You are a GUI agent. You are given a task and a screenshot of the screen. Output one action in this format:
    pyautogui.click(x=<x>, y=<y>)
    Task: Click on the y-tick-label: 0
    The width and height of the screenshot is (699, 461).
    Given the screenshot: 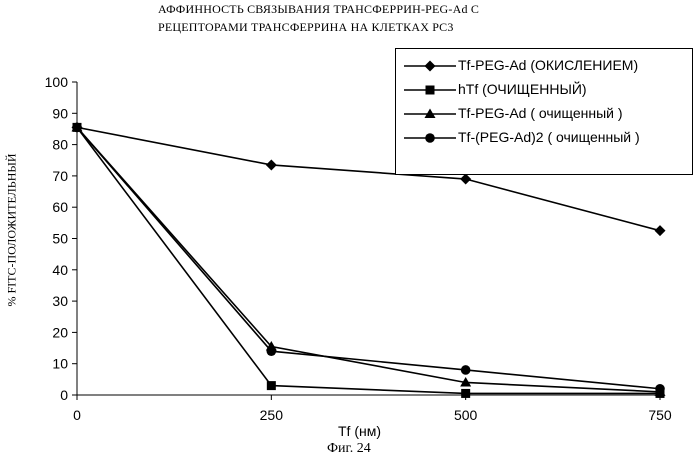 What is the action you would take?
    pyautogui.click(x=64, y=395)
    